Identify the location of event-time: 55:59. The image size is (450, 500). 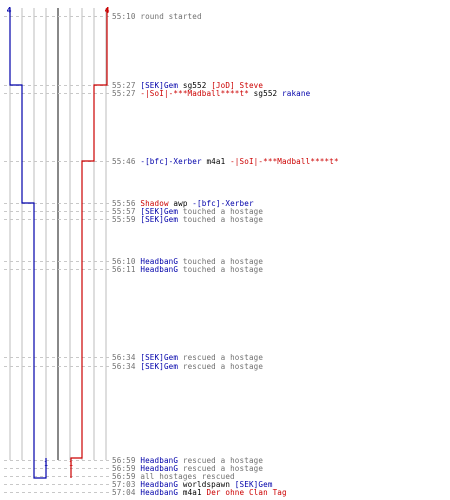
(124, 219).